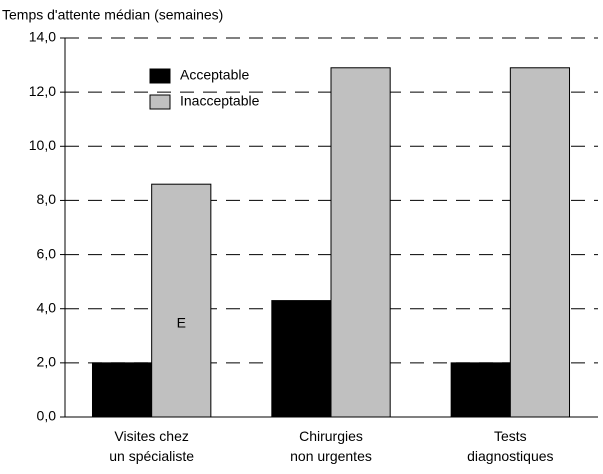 The width and height of the screenshot is (603, 474). Describe the element at coordinates (510, 446) in the screenshot. I see `x-tick-label: Tests diagnostiques` at that location.